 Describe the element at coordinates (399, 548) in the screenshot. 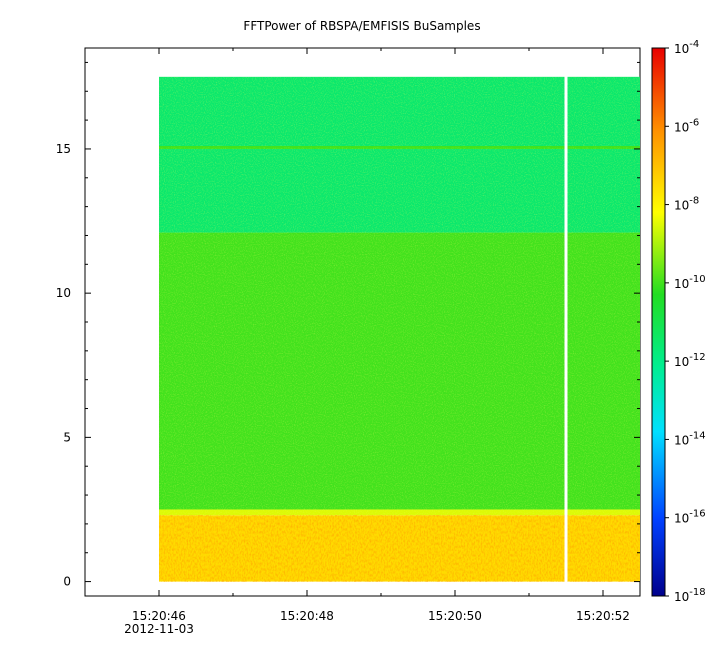

I see `noise-texture` at that location.